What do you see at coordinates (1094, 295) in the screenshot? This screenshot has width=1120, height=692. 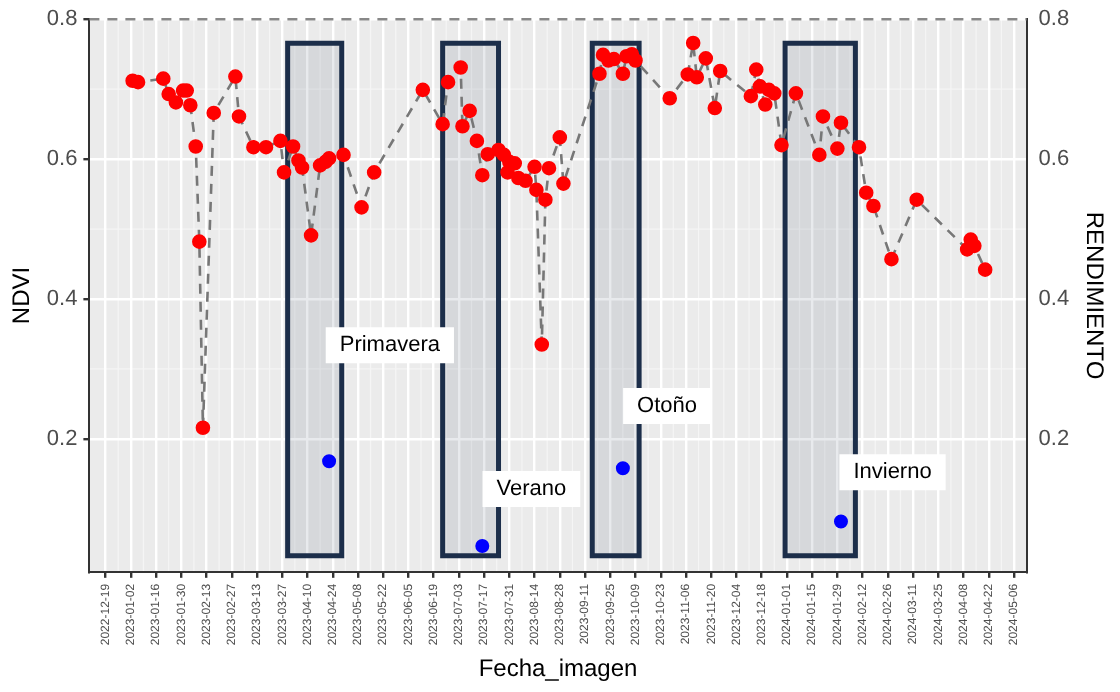 I see `y2-axis-title: RENDIMIENTO` at bounding box center [1094, 295].